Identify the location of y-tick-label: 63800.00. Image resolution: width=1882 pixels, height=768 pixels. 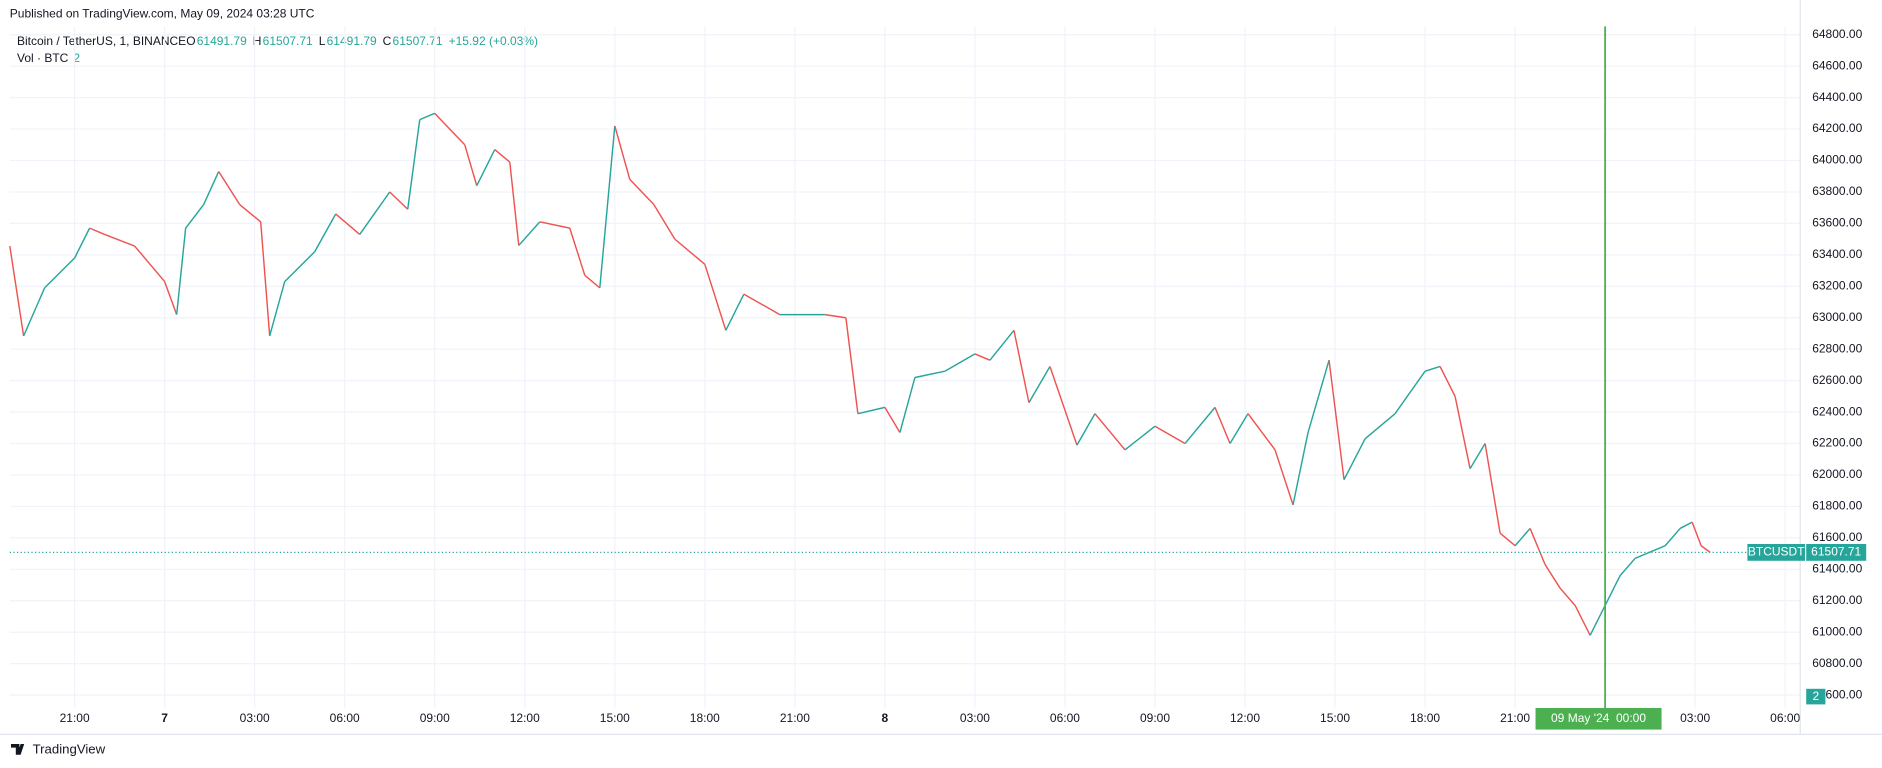
(1837, 191).